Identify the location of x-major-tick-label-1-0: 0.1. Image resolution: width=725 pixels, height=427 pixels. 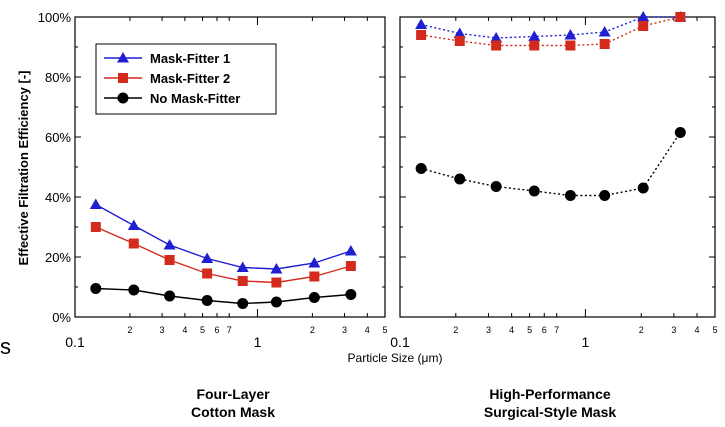
(400, 342).